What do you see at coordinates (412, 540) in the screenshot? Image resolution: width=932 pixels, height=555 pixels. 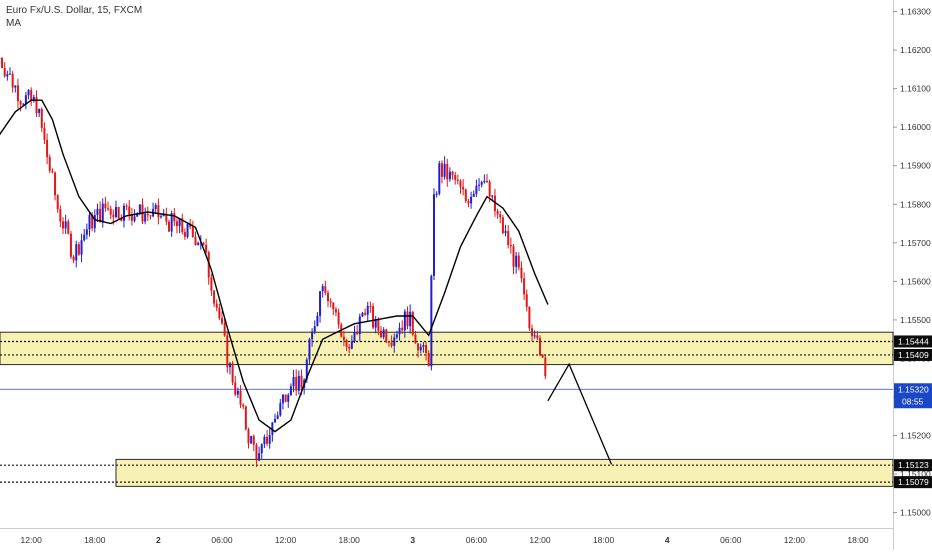 I see `x-tick-label: 3` at bounding box center [412, 540].